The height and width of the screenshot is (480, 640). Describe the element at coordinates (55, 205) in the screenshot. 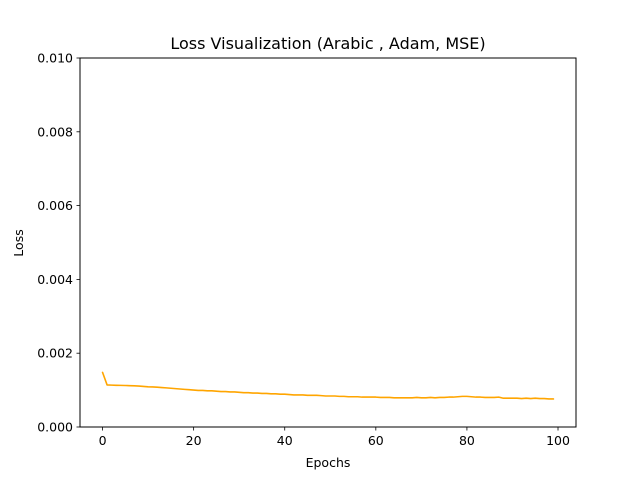

I see `y-tick-label: 0.006` at that location.